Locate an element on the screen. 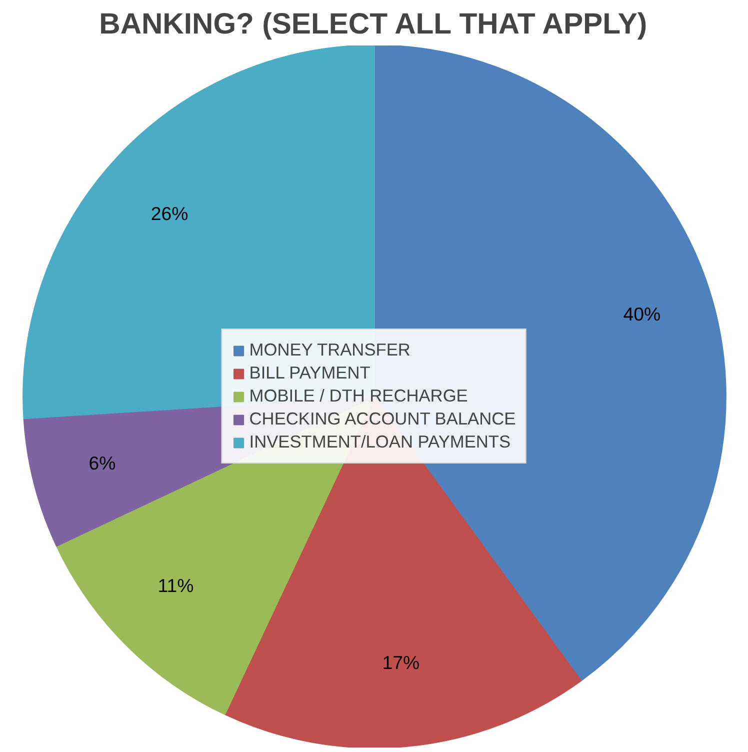 Image resolution: width=748 pixels, height=752 pixels. data-label: 11% is located at coordinates (176, 585).